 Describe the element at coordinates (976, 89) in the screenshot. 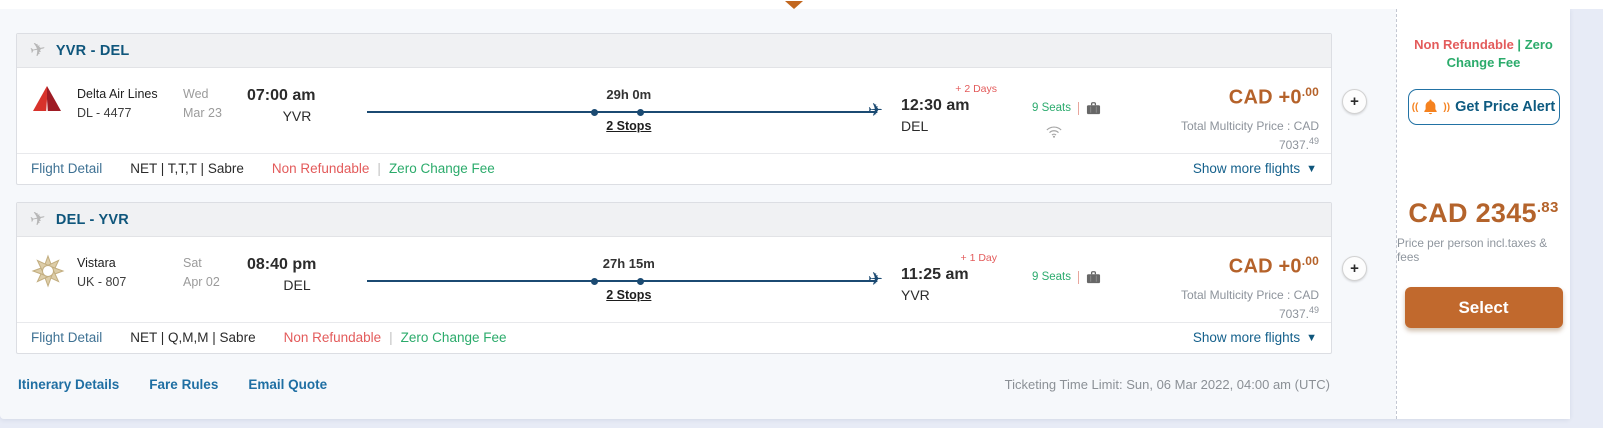

I see `arrival-day-offset: + 2 Days` at that location.